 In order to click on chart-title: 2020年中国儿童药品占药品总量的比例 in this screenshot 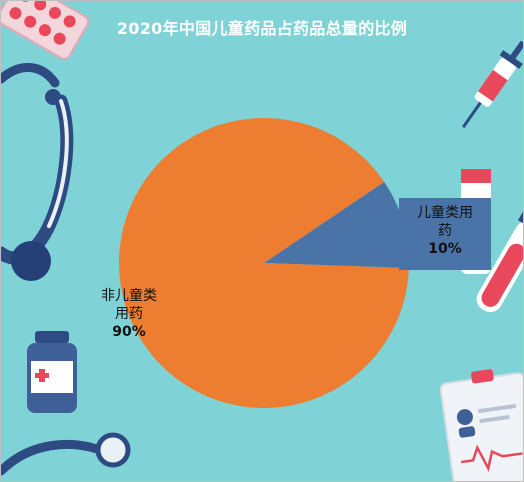, I will do `click(262, 28)`.